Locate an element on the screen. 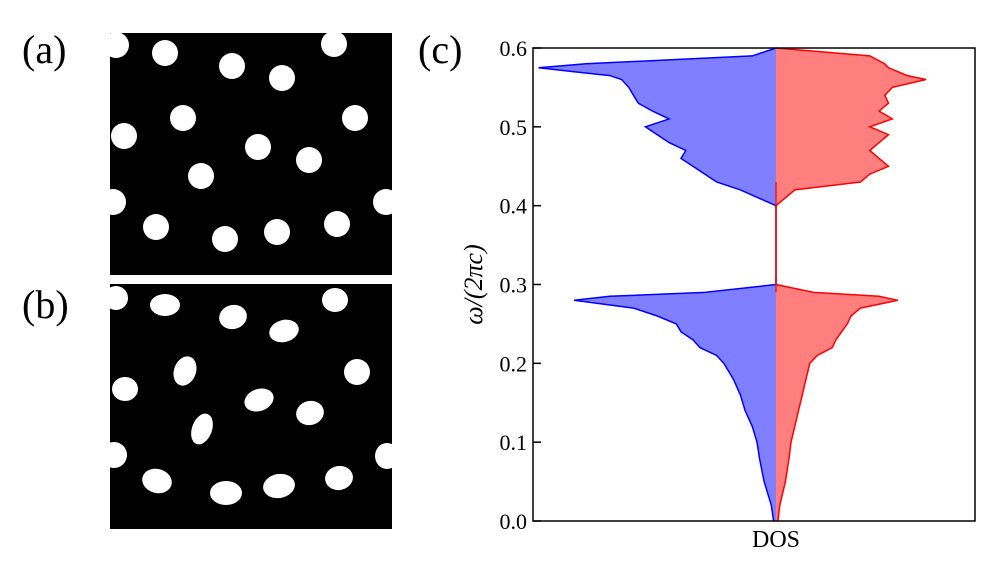  panel-label-c: (c) is located at coordinates (440, 49).